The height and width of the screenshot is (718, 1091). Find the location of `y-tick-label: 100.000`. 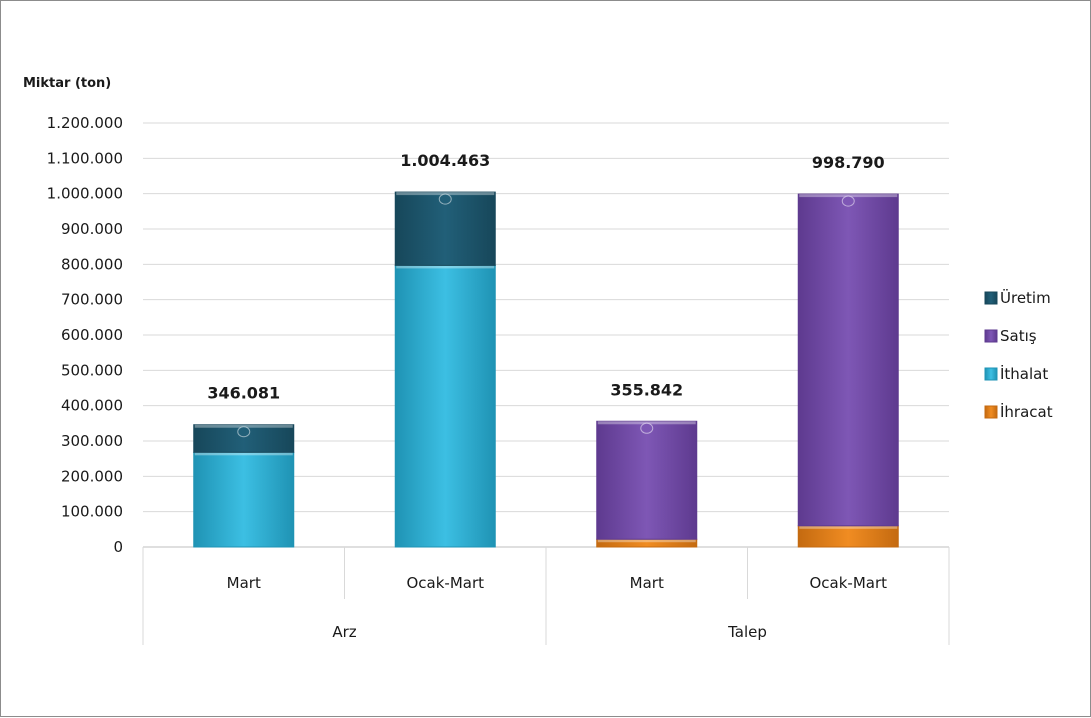

y-tick-label: 100.000 is located at coordinates (92, 512).